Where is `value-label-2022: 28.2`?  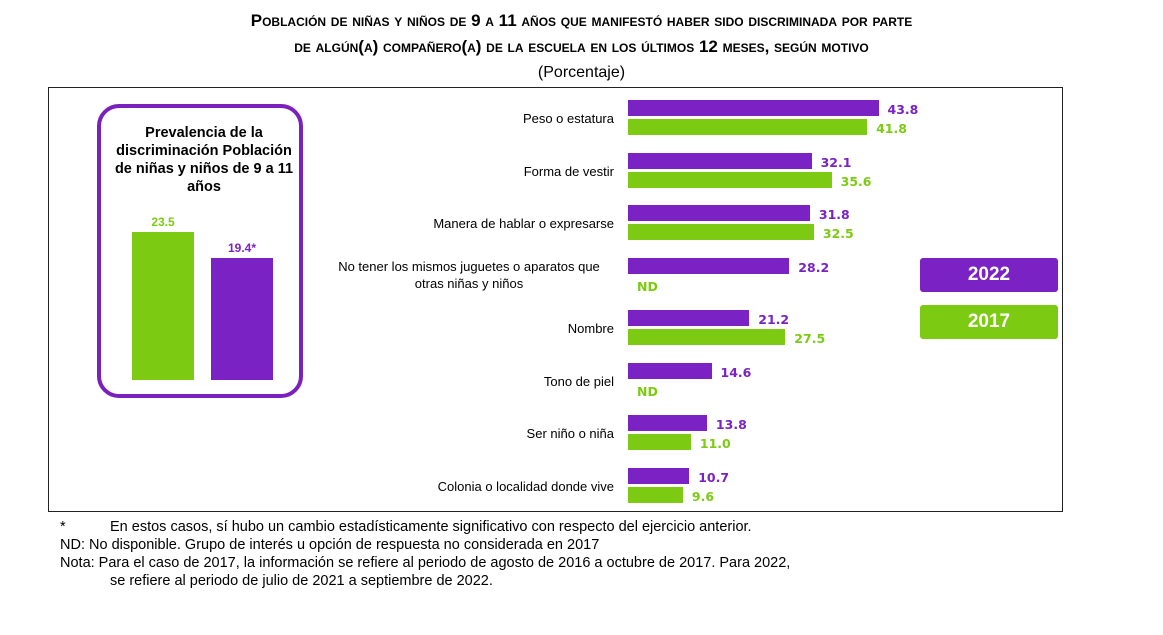
value-label-2022: 28.2 is located at coordinates (814, 267).